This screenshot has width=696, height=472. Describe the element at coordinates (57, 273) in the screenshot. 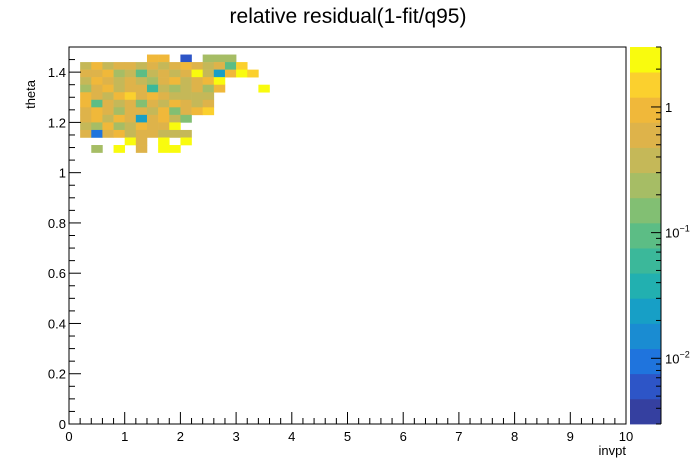

I see `y-tick-label: 0.6` at that location.